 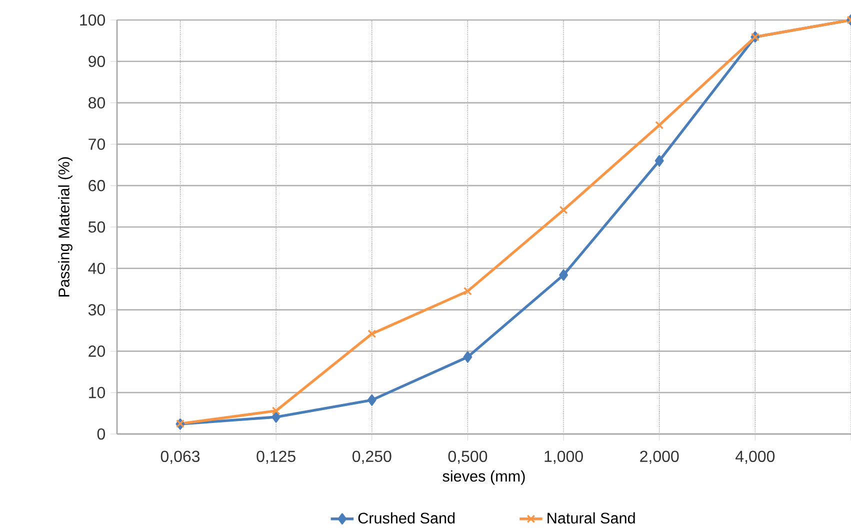 I want to click on legend-label: Crushed Sand, so click(x=406, y=518).